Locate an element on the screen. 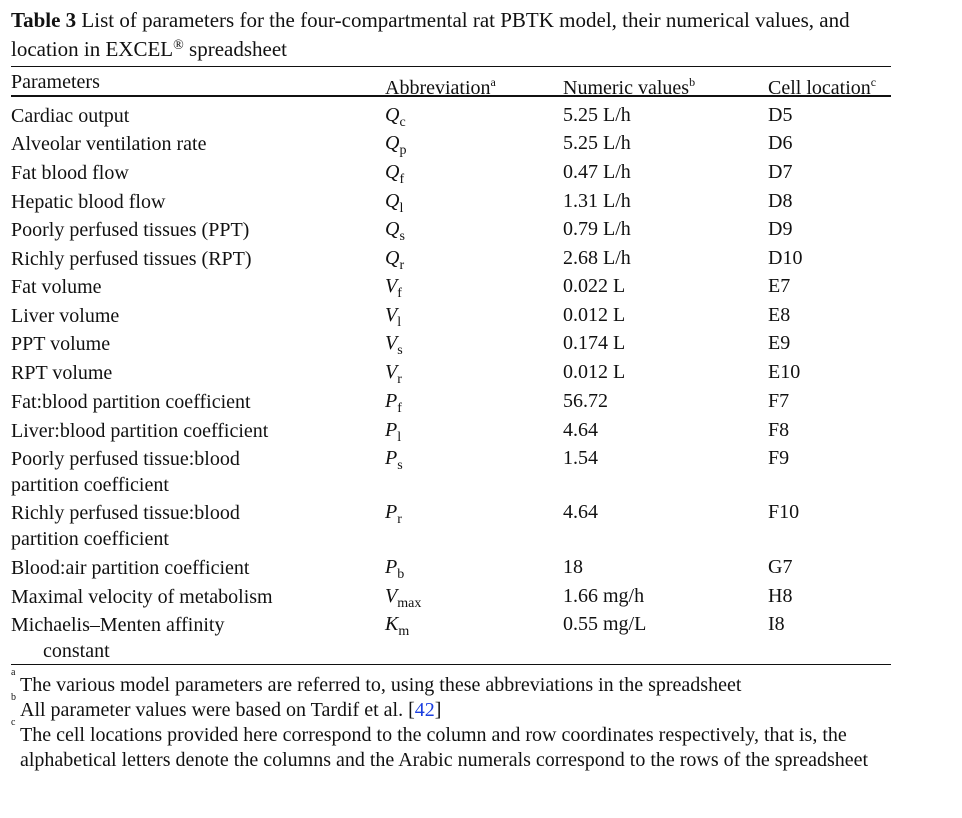  cell-location: E7 is located at coordinates (779, 286).